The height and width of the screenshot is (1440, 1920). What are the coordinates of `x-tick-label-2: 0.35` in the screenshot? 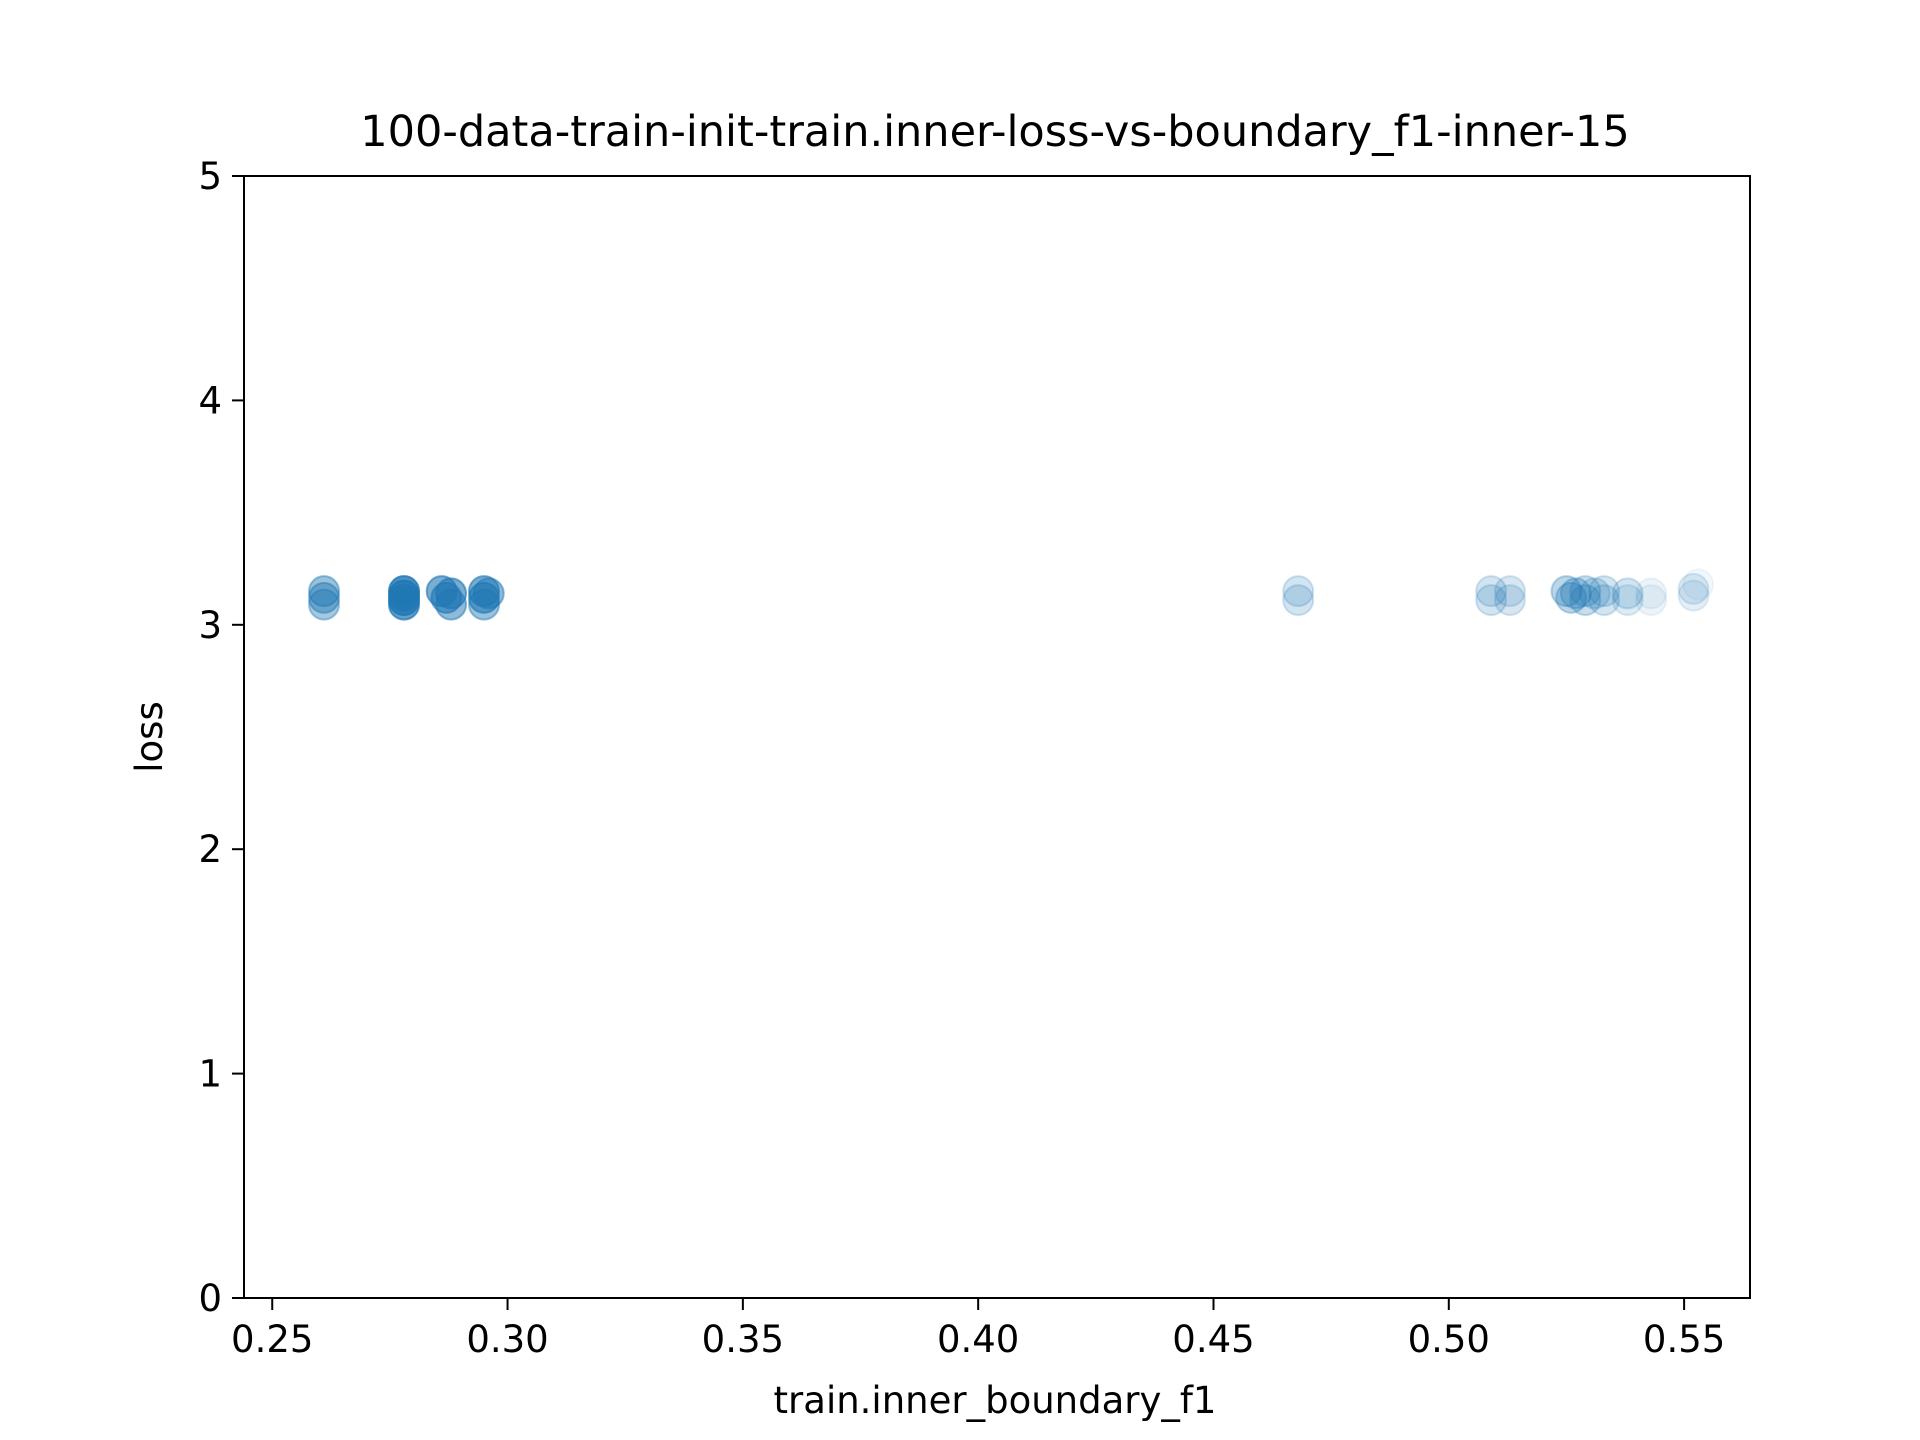 It's located at (743, 1339).